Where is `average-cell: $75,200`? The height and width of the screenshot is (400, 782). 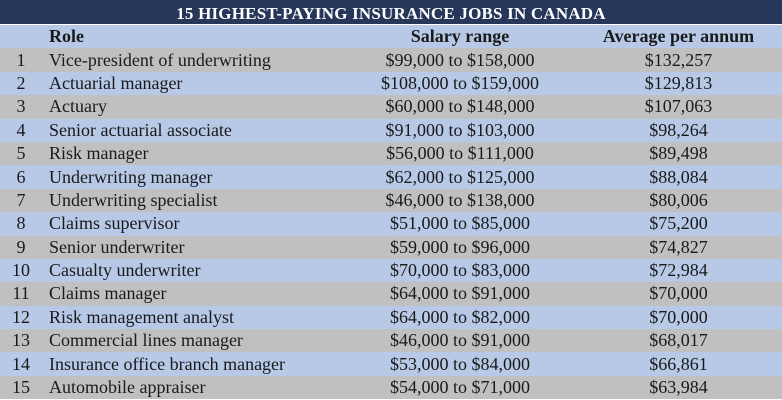
average-cell: $75,200 is located at coordinates (678, 223).